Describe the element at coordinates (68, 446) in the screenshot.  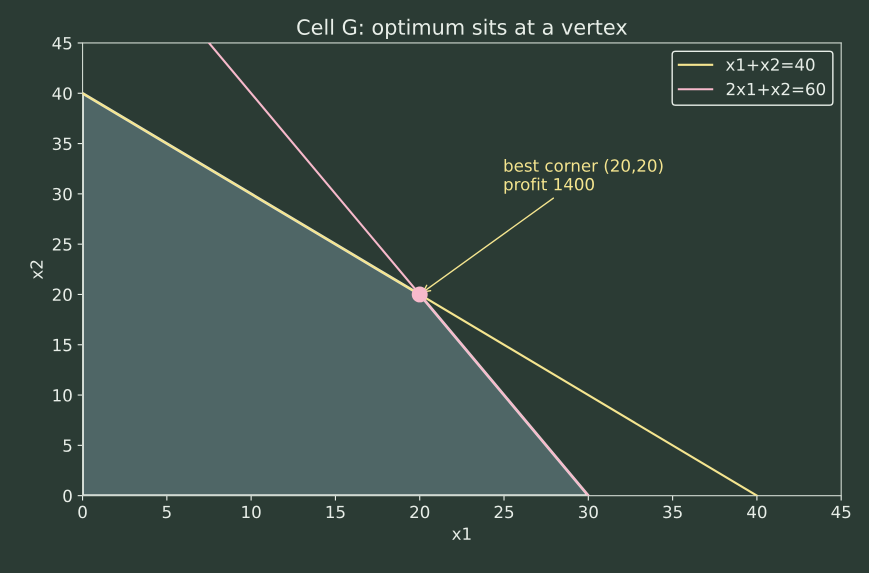
I see `y-tick-label: 5` at that location.